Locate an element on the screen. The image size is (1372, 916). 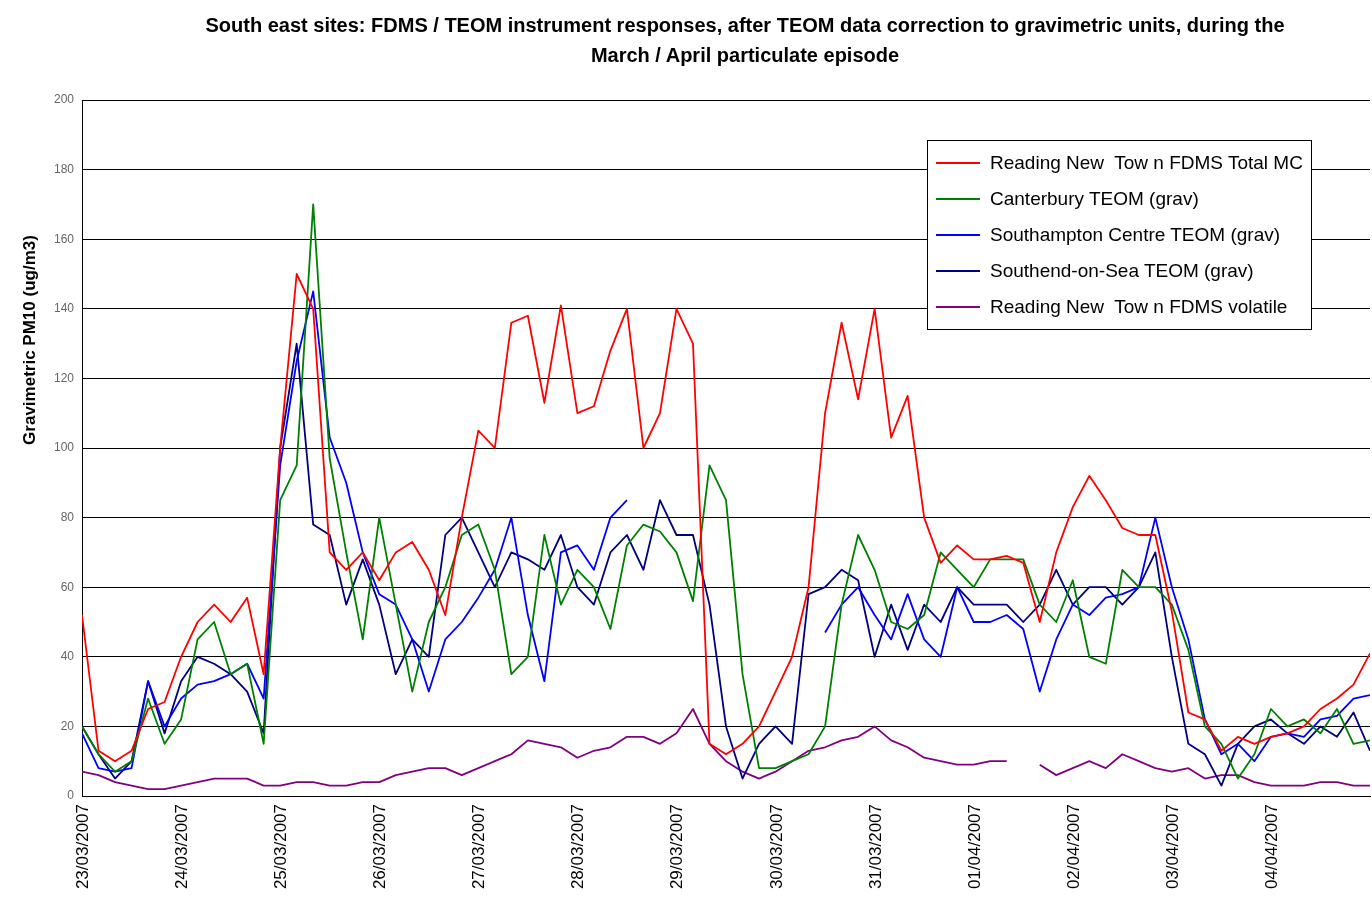
x-tick-label: 29/03/2007 is located at coordinates (677, 847).